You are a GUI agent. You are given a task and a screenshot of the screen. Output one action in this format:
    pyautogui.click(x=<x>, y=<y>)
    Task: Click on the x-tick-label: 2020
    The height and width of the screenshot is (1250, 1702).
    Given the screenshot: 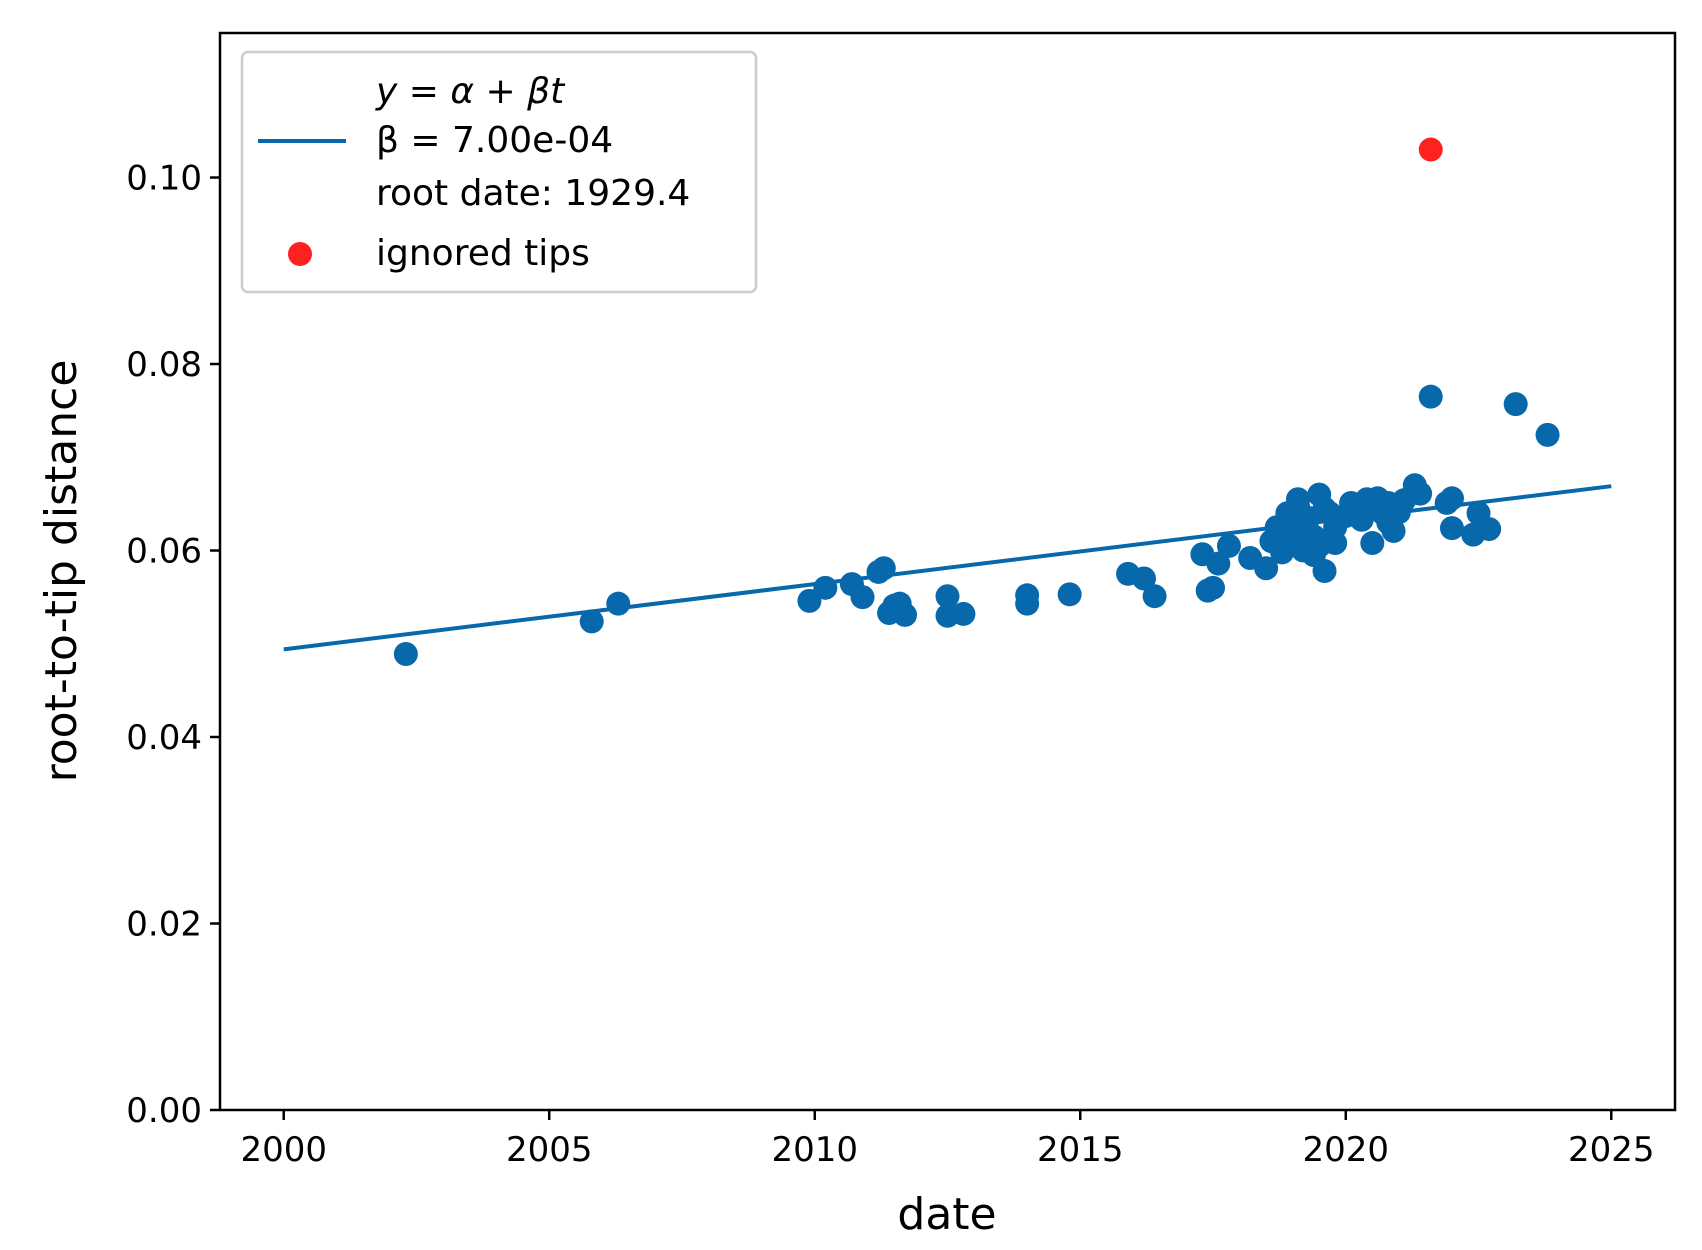 What is the action you would take?
    pyautogui.click(x=1346, y=1150)
    